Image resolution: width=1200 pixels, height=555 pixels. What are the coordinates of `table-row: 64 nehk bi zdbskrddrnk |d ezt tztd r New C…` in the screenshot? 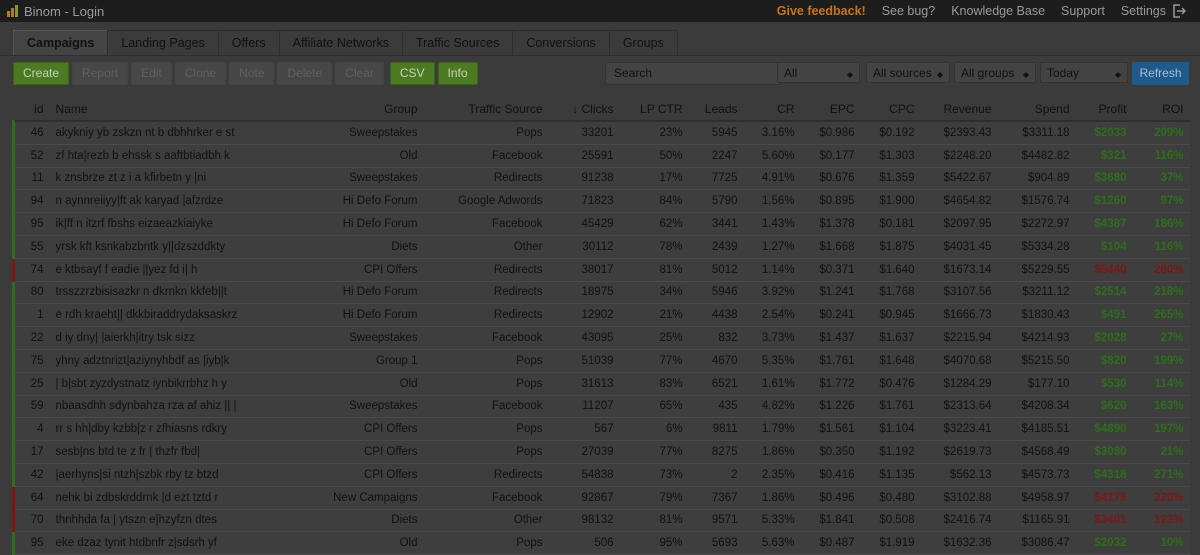 It's located at (601, 498).